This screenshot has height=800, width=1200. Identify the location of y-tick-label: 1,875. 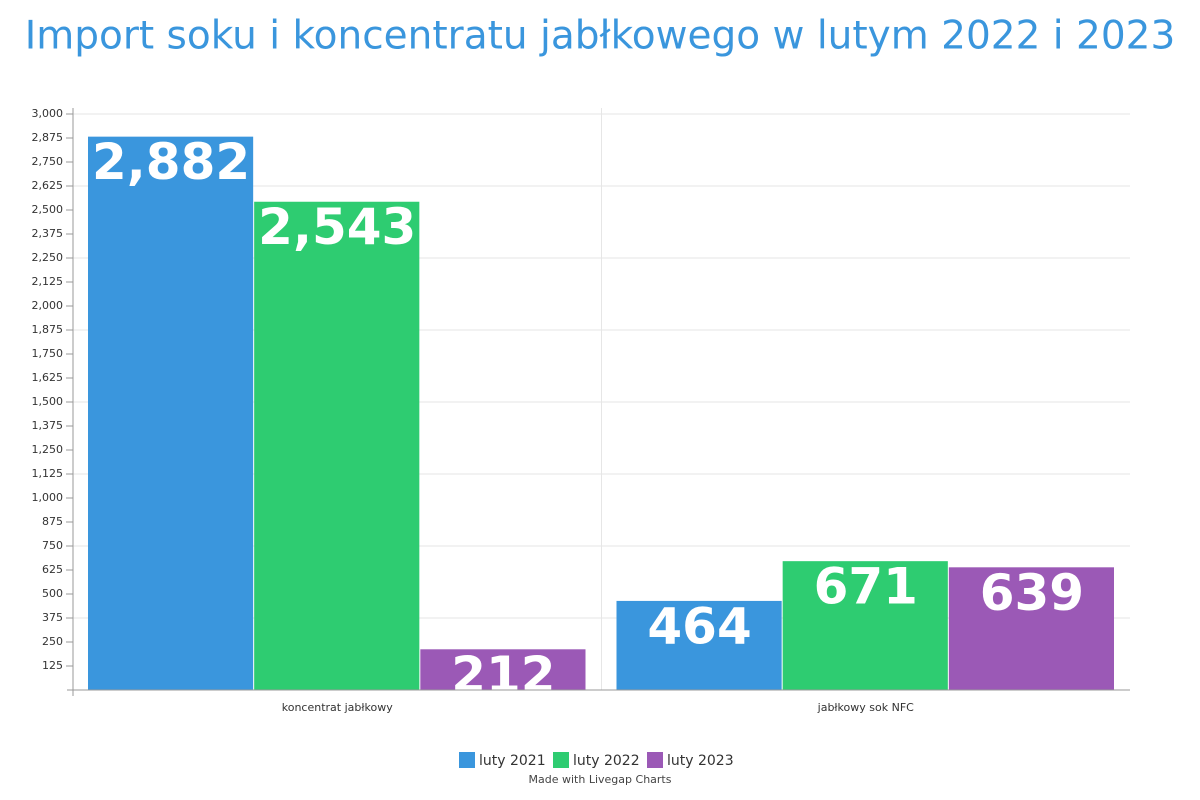
(48, 329).